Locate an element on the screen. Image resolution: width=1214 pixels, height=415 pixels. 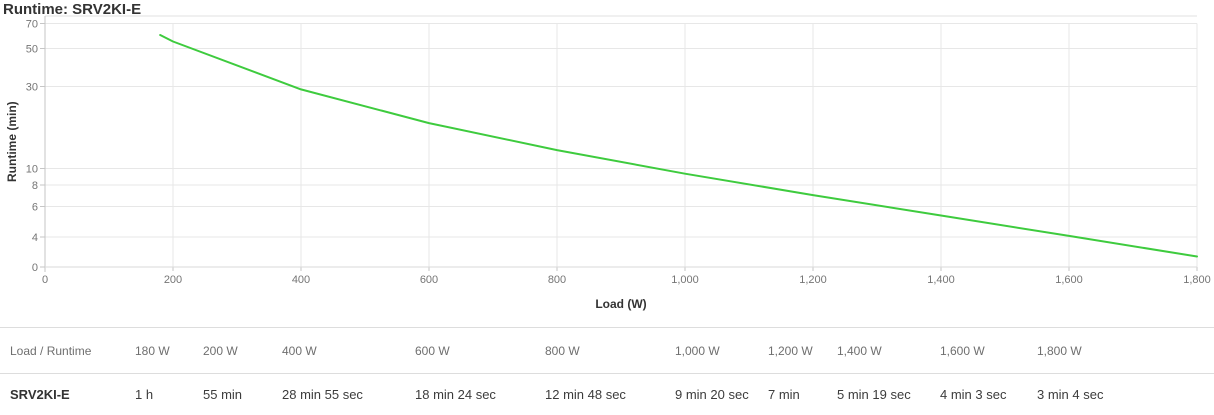
table-cell: 9 min 20 sec is located at coordinates (712, 395).